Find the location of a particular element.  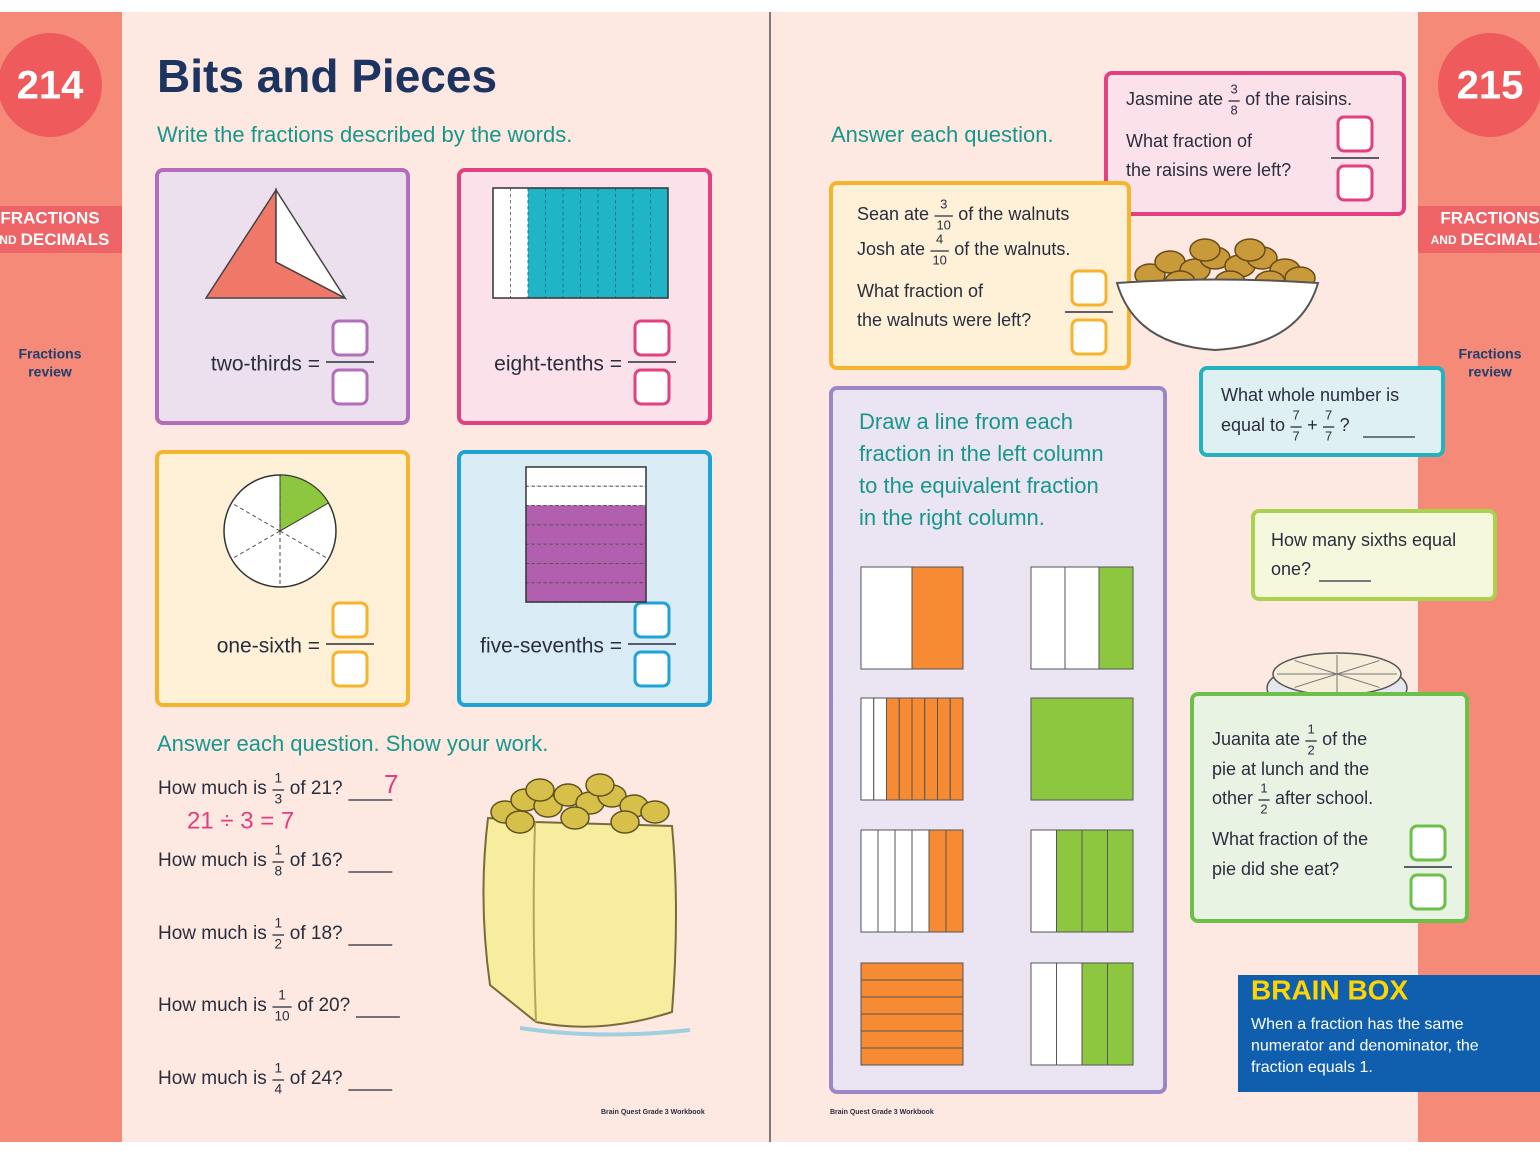

text: five-sevenths = is located at coordinates (551, 646).